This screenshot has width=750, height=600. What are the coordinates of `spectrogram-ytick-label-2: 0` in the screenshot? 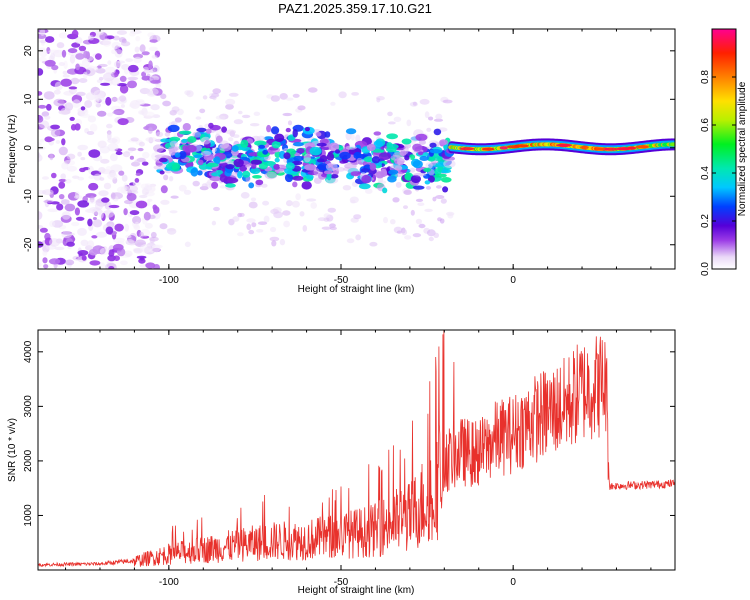 It's located at (28, 148).